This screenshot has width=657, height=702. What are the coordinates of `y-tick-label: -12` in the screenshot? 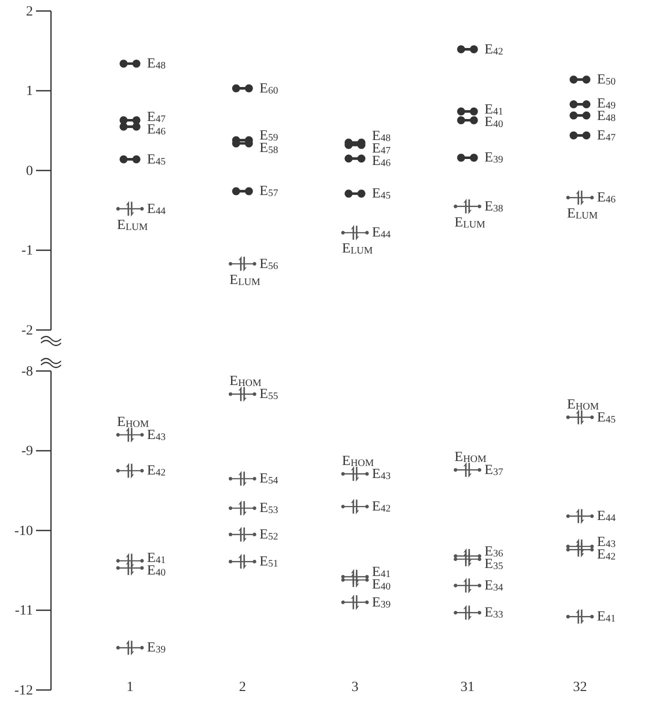 It's located at (23, 690).